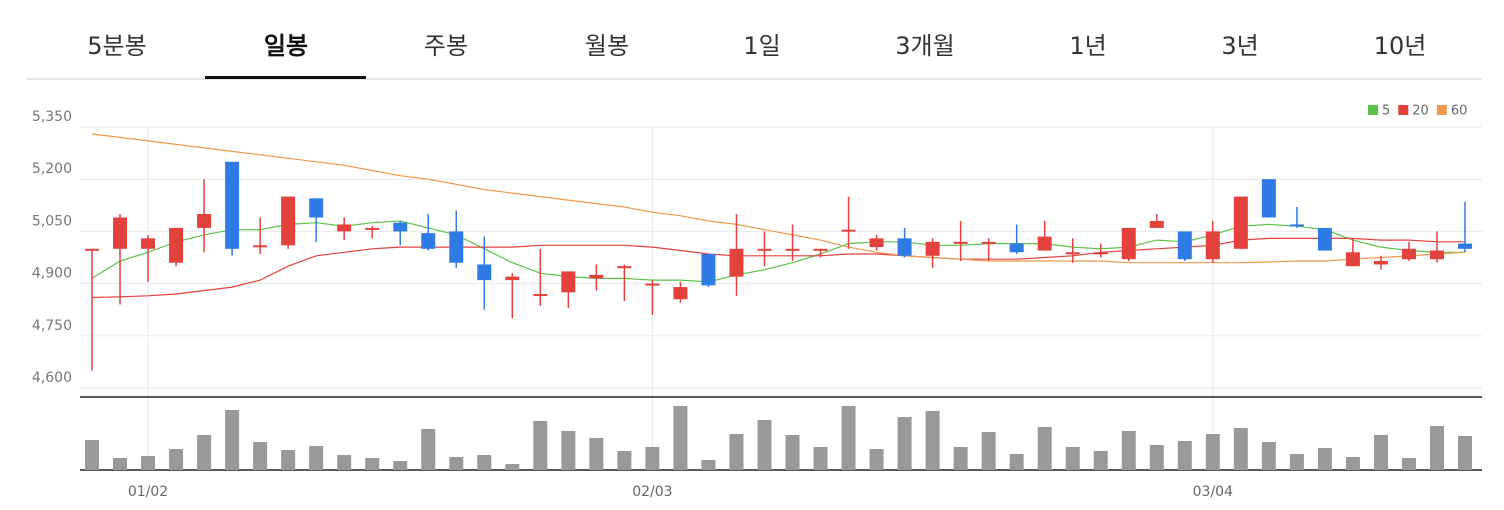 The image size is (1504, 510). What do you see at coordinates (52, 169) in the screenshot?
I see `y-tick-label: 5,200` at bounding box center [52, 169].